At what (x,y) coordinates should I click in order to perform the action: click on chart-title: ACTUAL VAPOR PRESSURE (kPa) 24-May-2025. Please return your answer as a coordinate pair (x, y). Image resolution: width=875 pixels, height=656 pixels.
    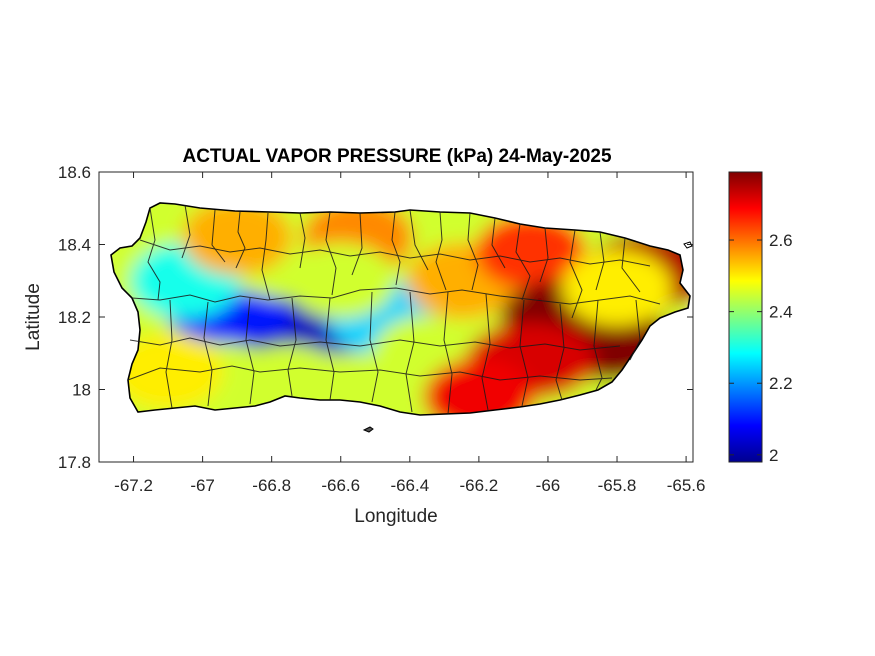
    Looking at the image, I should click on (396, 156).